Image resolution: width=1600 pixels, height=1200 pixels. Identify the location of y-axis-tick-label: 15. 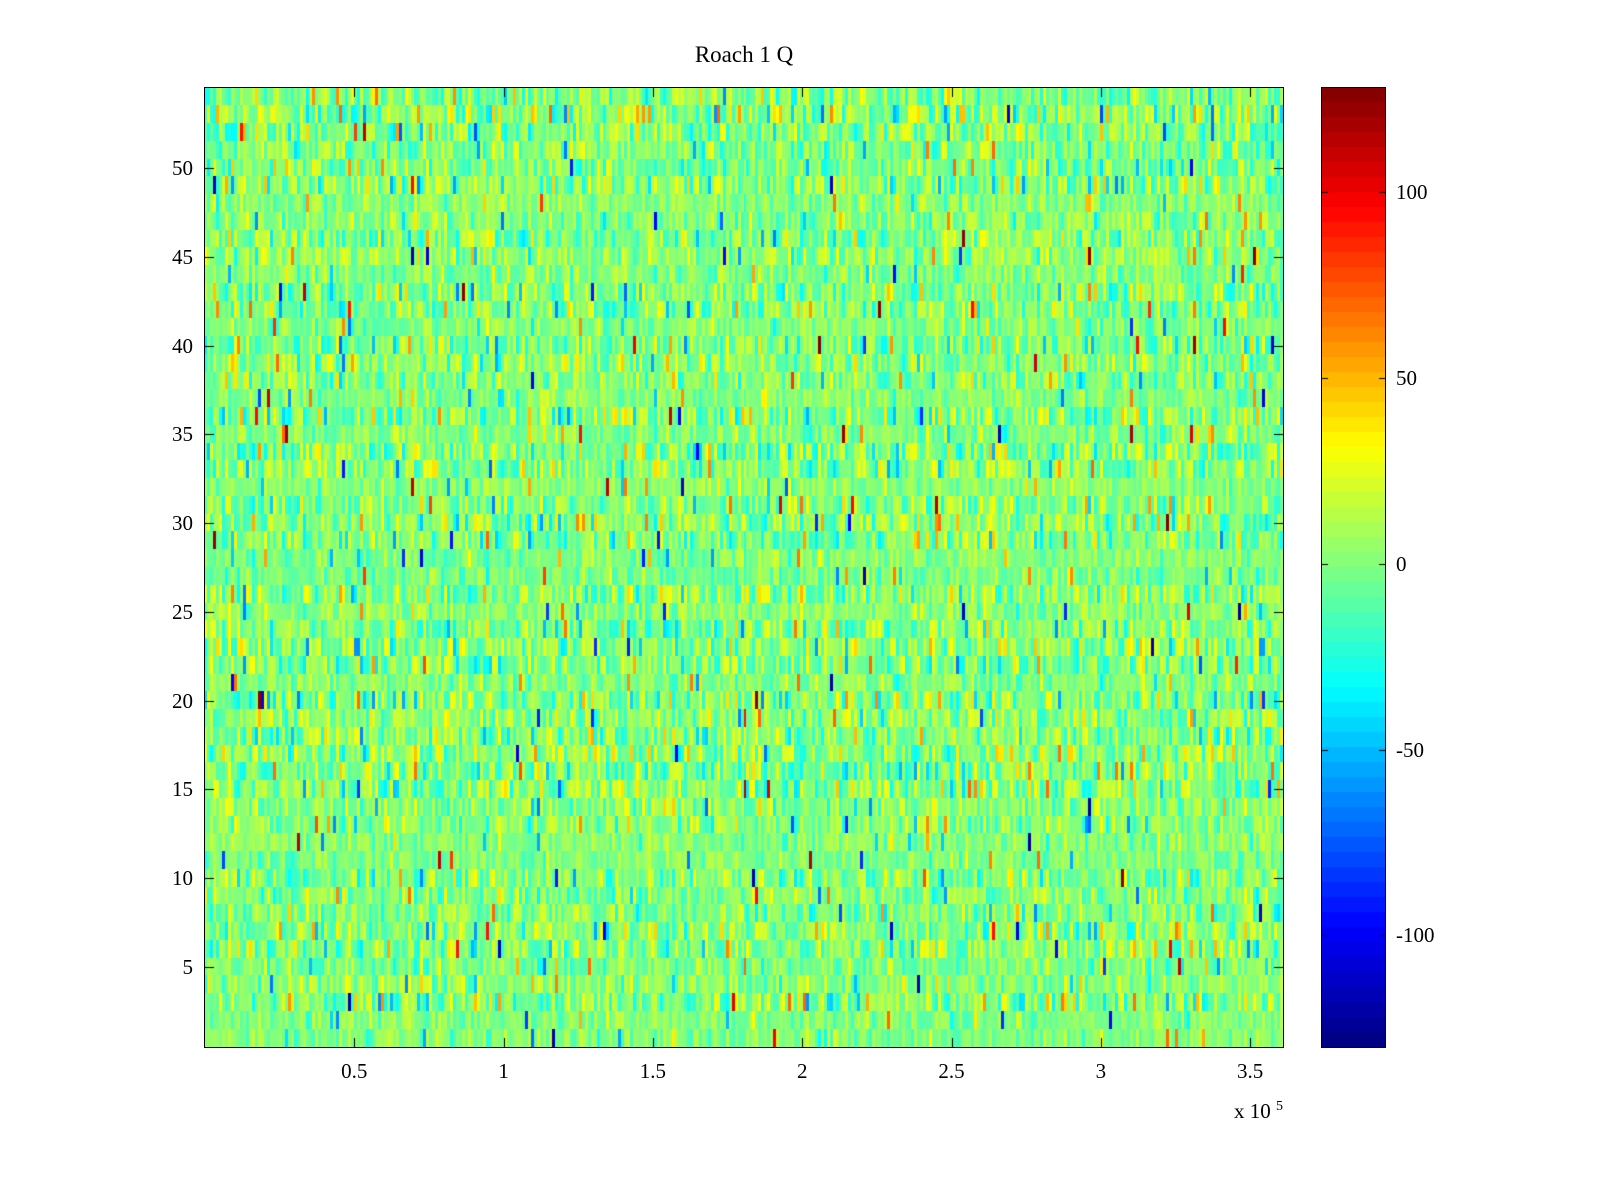
(182, 789).